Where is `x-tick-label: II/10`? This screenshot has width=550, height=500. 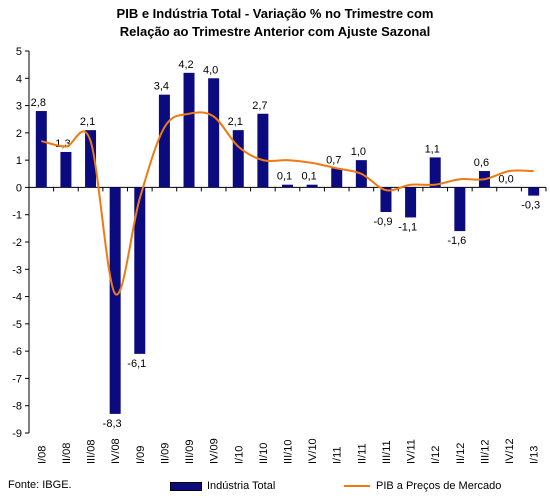
x-tick-label: II/10 is located at coordinates (264, 453).